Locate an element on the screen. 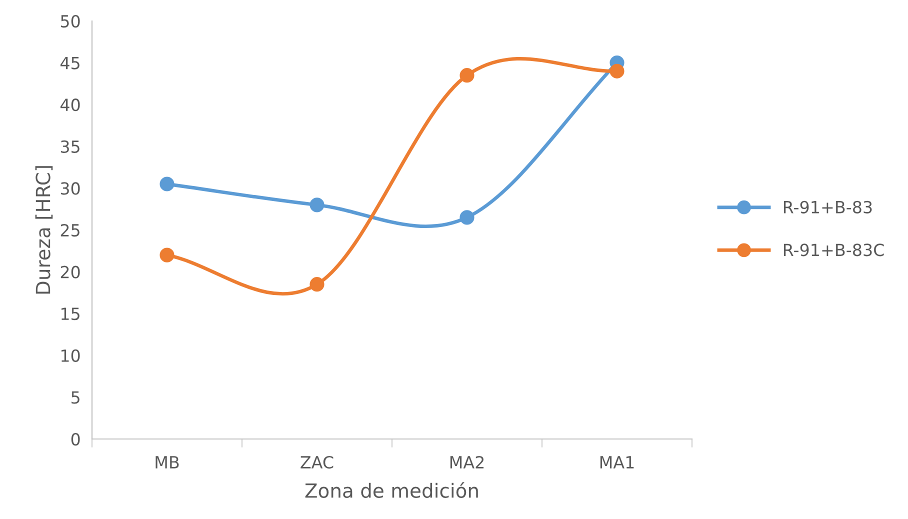 The height and width of the screenshot is (519, 908). y-axis-title: Dureza [HRC] is located at coordinates (44, 230).